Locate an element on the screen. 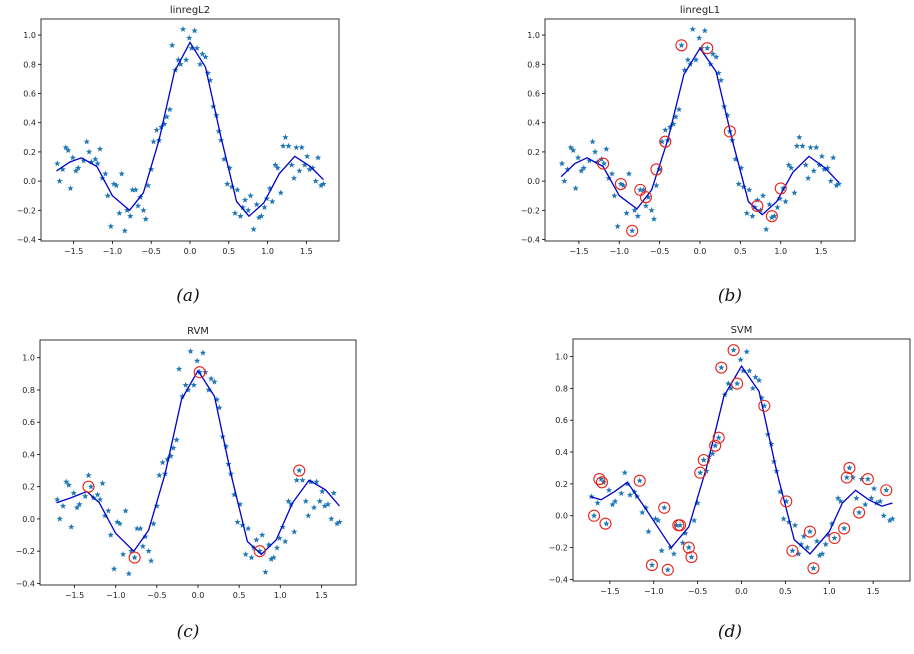 The height and width of the screenshot is (654, 914). caption-d: (d) is located at coordinates (730, 632).